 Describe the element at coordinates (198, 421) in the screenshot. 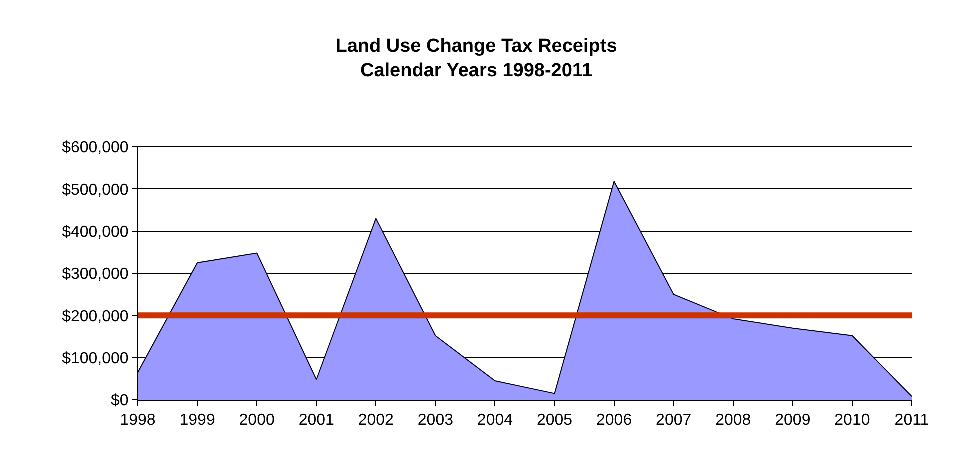

I see `x-tick-label: 1999` at that location.